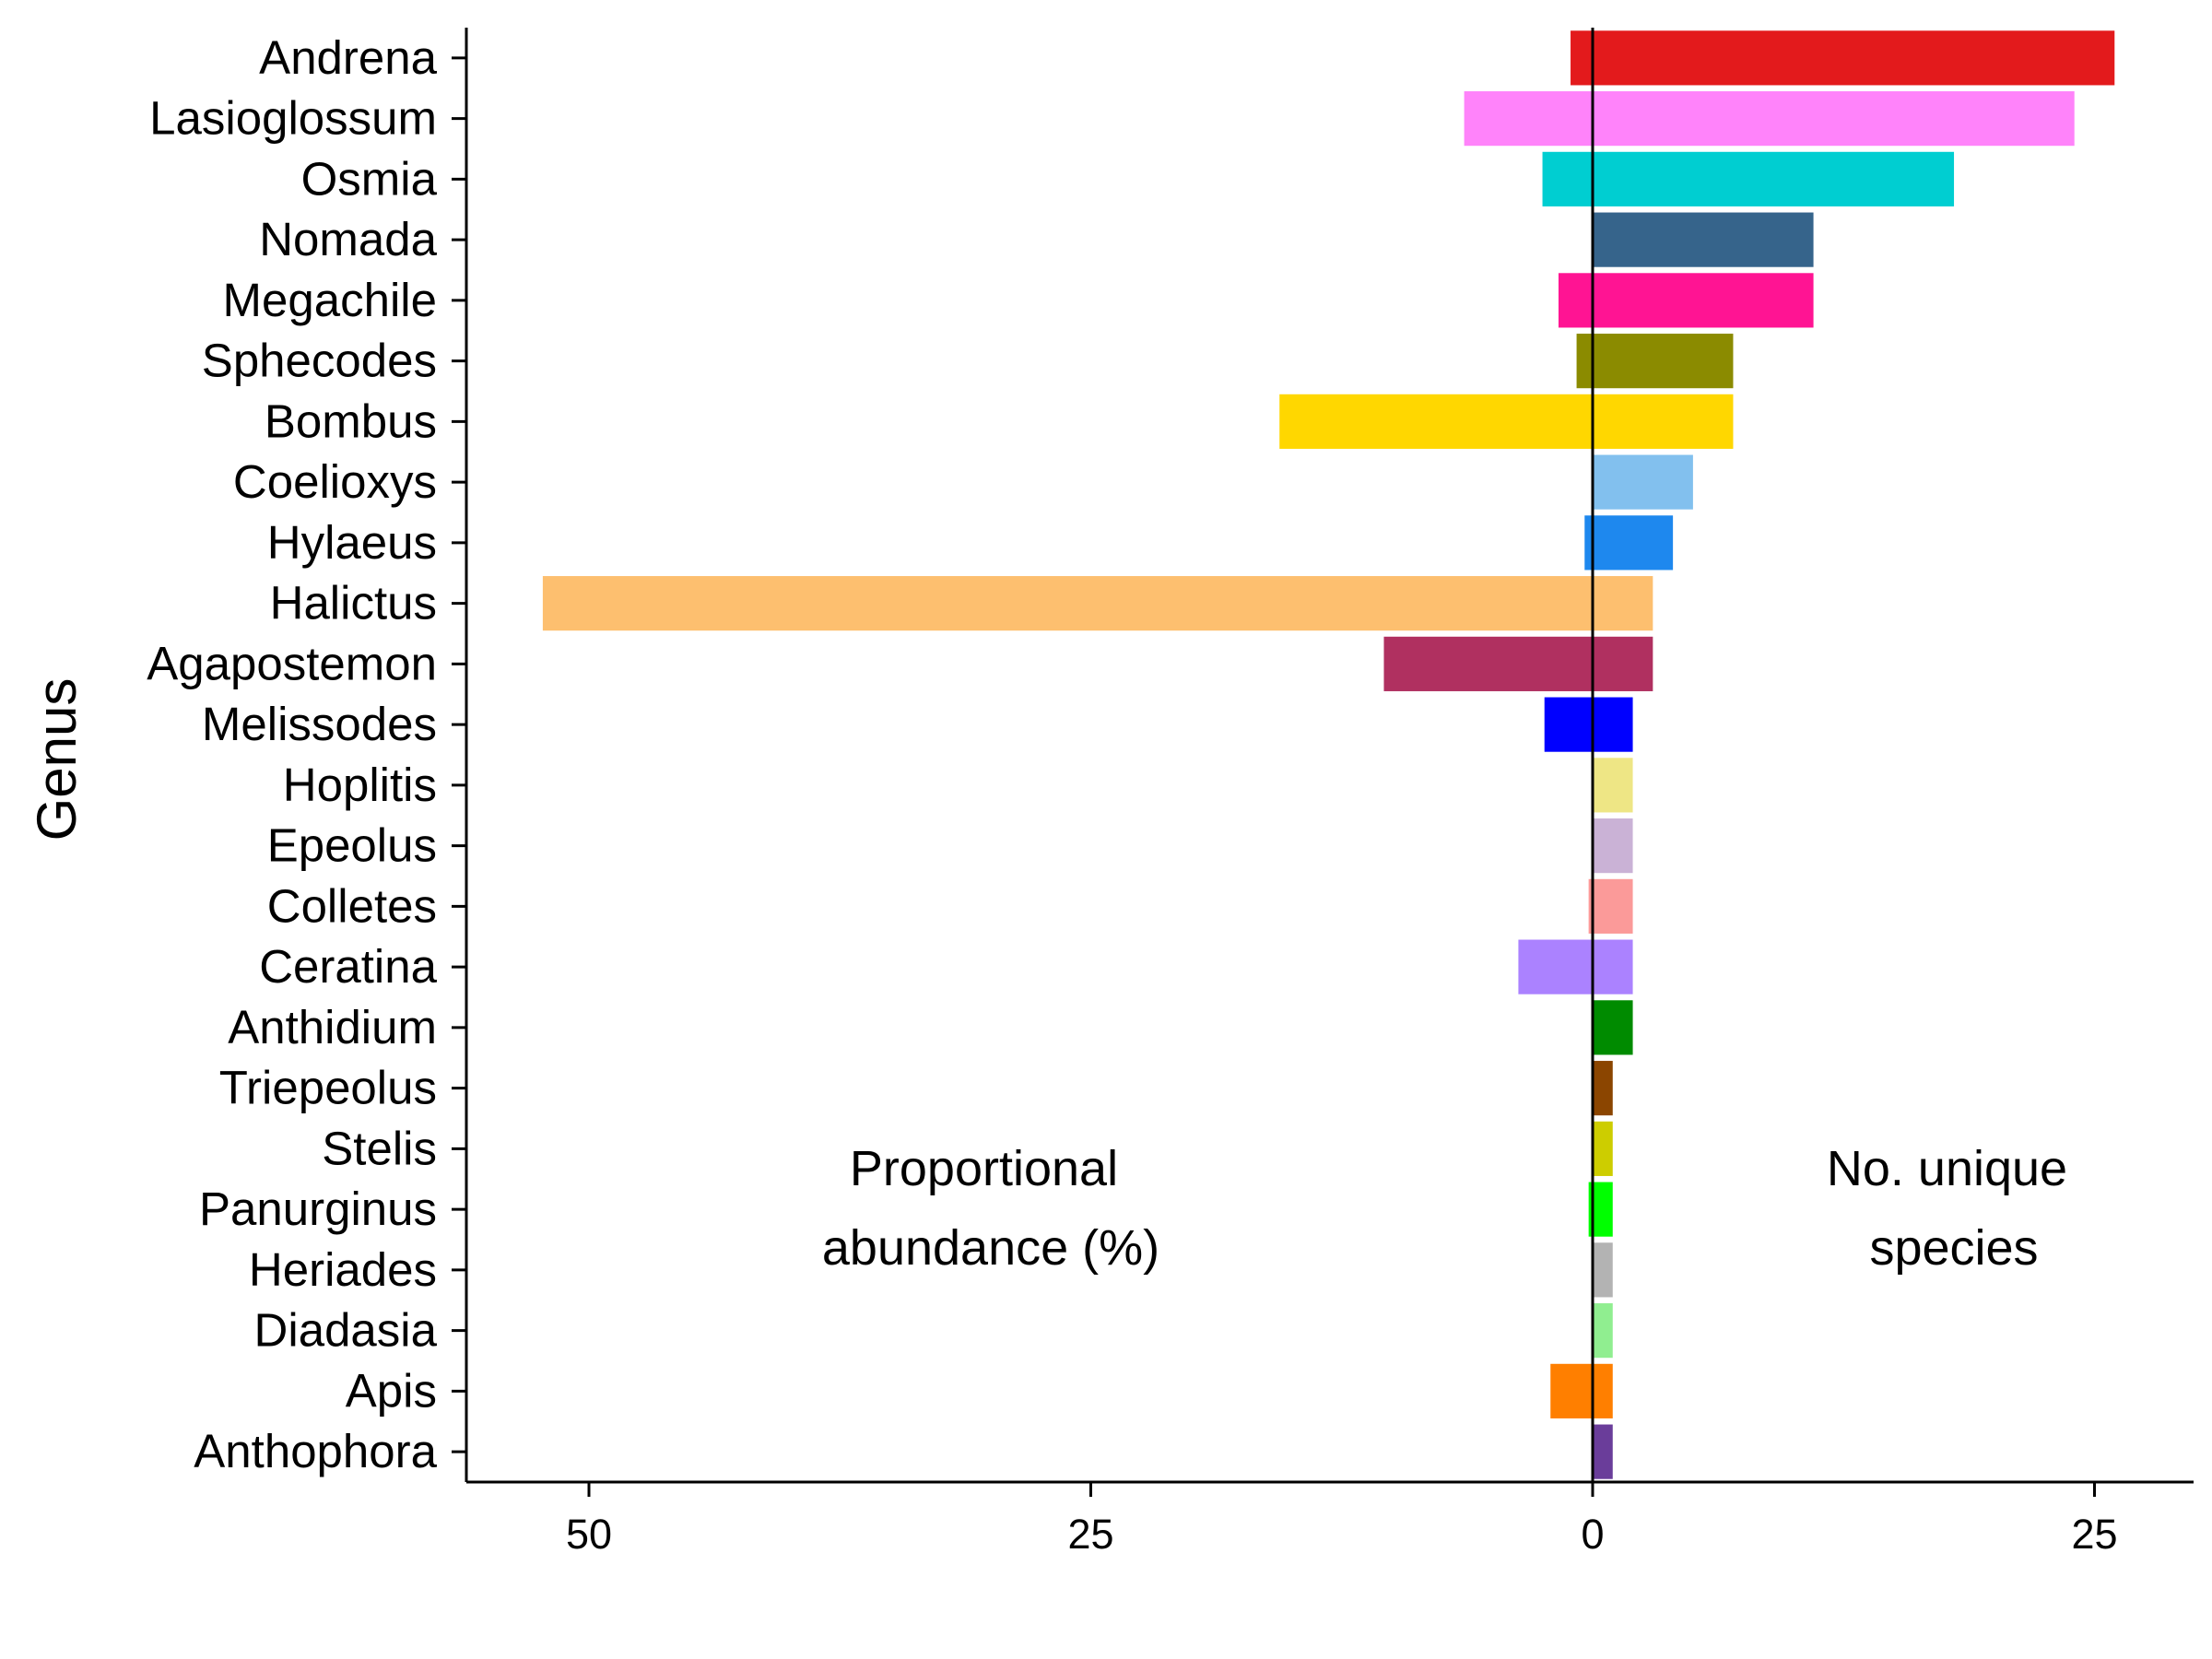 This screenshot has height=1659, width=2212. What do you see at coordinates (1774, 178) in the screenshot?
I see `species-bar-osmia` at bounding box center [1774, 178].